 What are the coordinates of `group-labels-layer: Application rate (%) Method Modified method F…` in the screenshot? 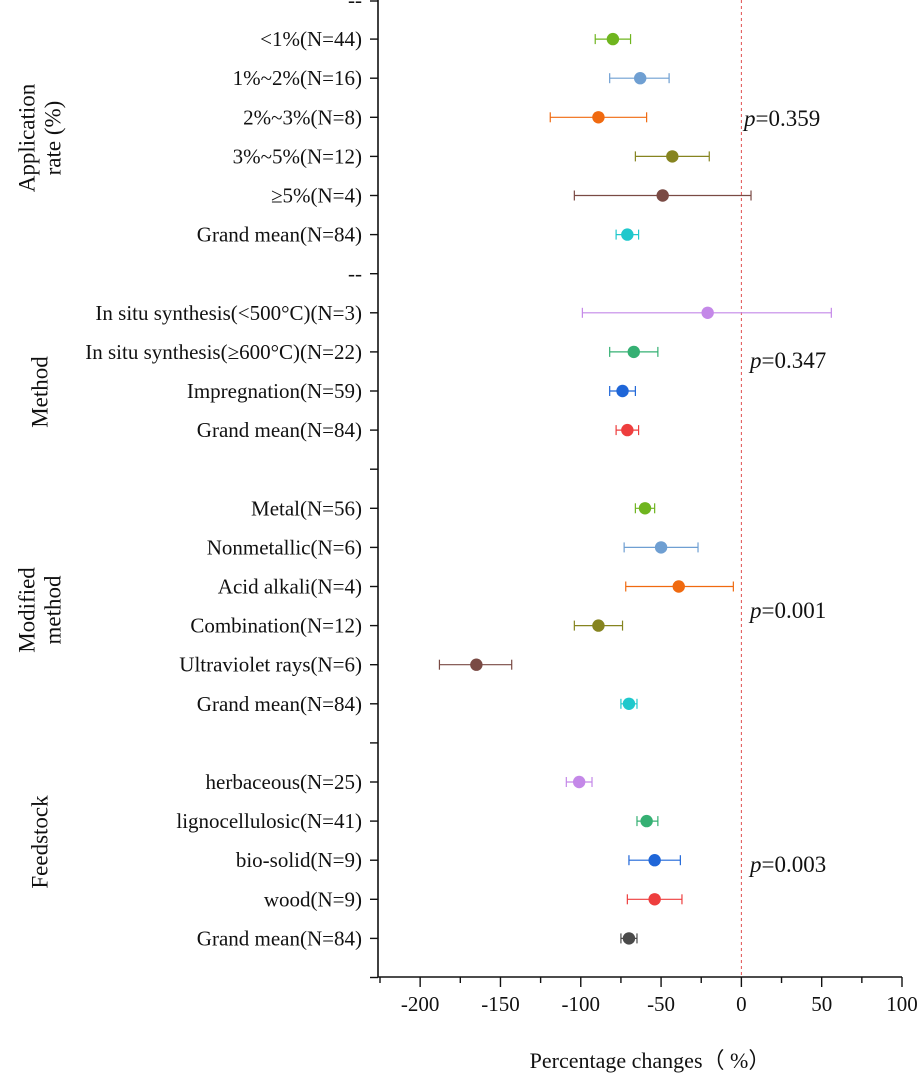 It's located at (39, 485).